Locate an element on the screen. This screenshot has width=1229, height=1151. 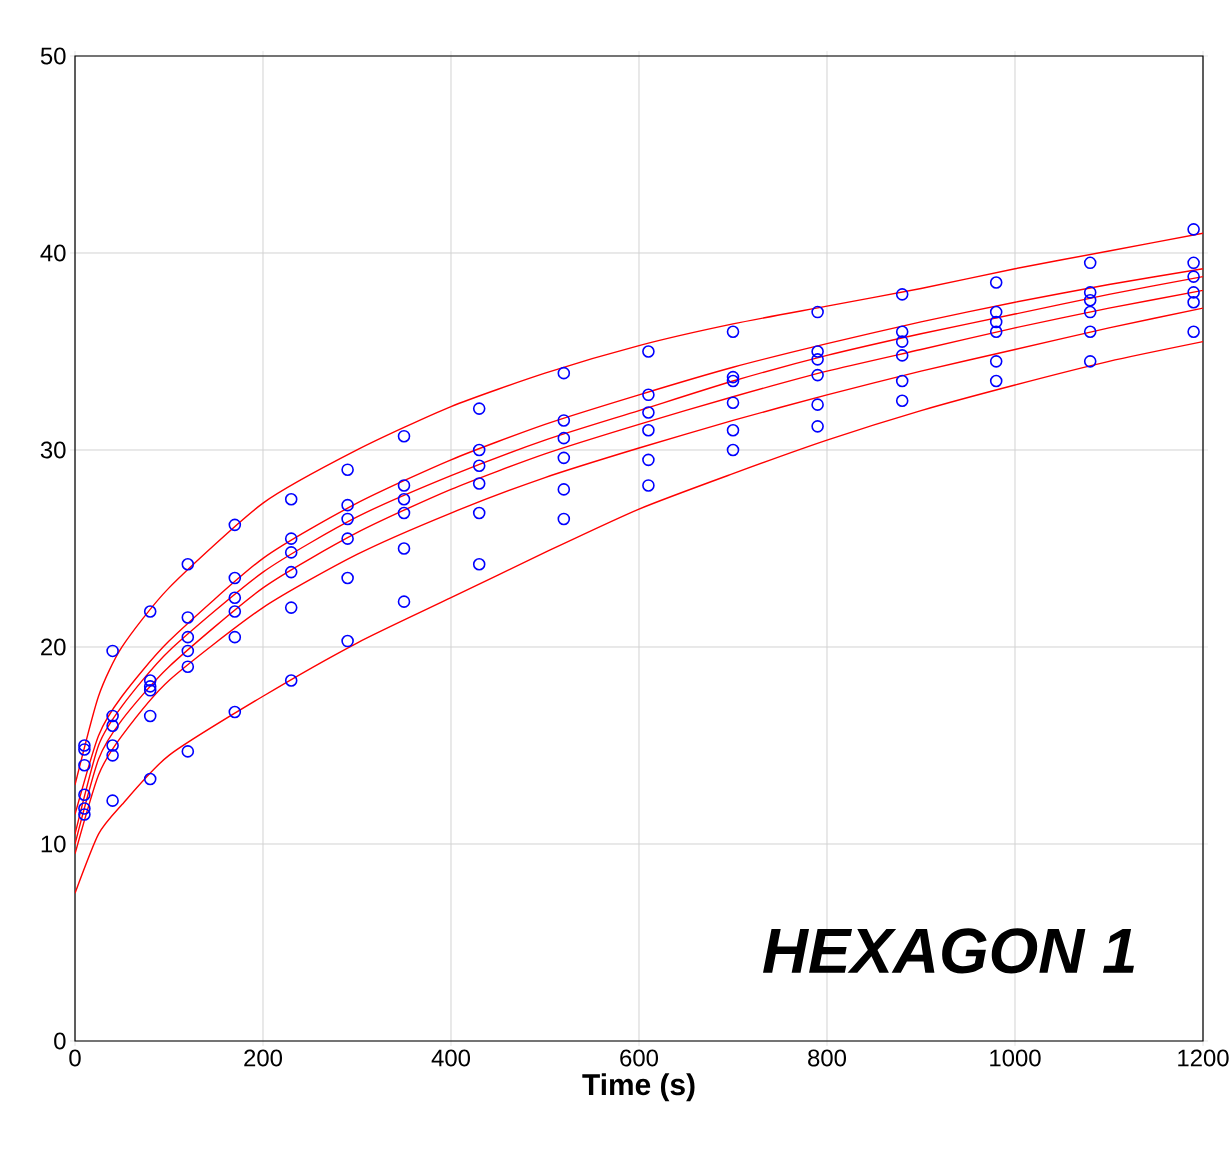
x-tick-label: 1200 is located at coordinates (1203, 1058).